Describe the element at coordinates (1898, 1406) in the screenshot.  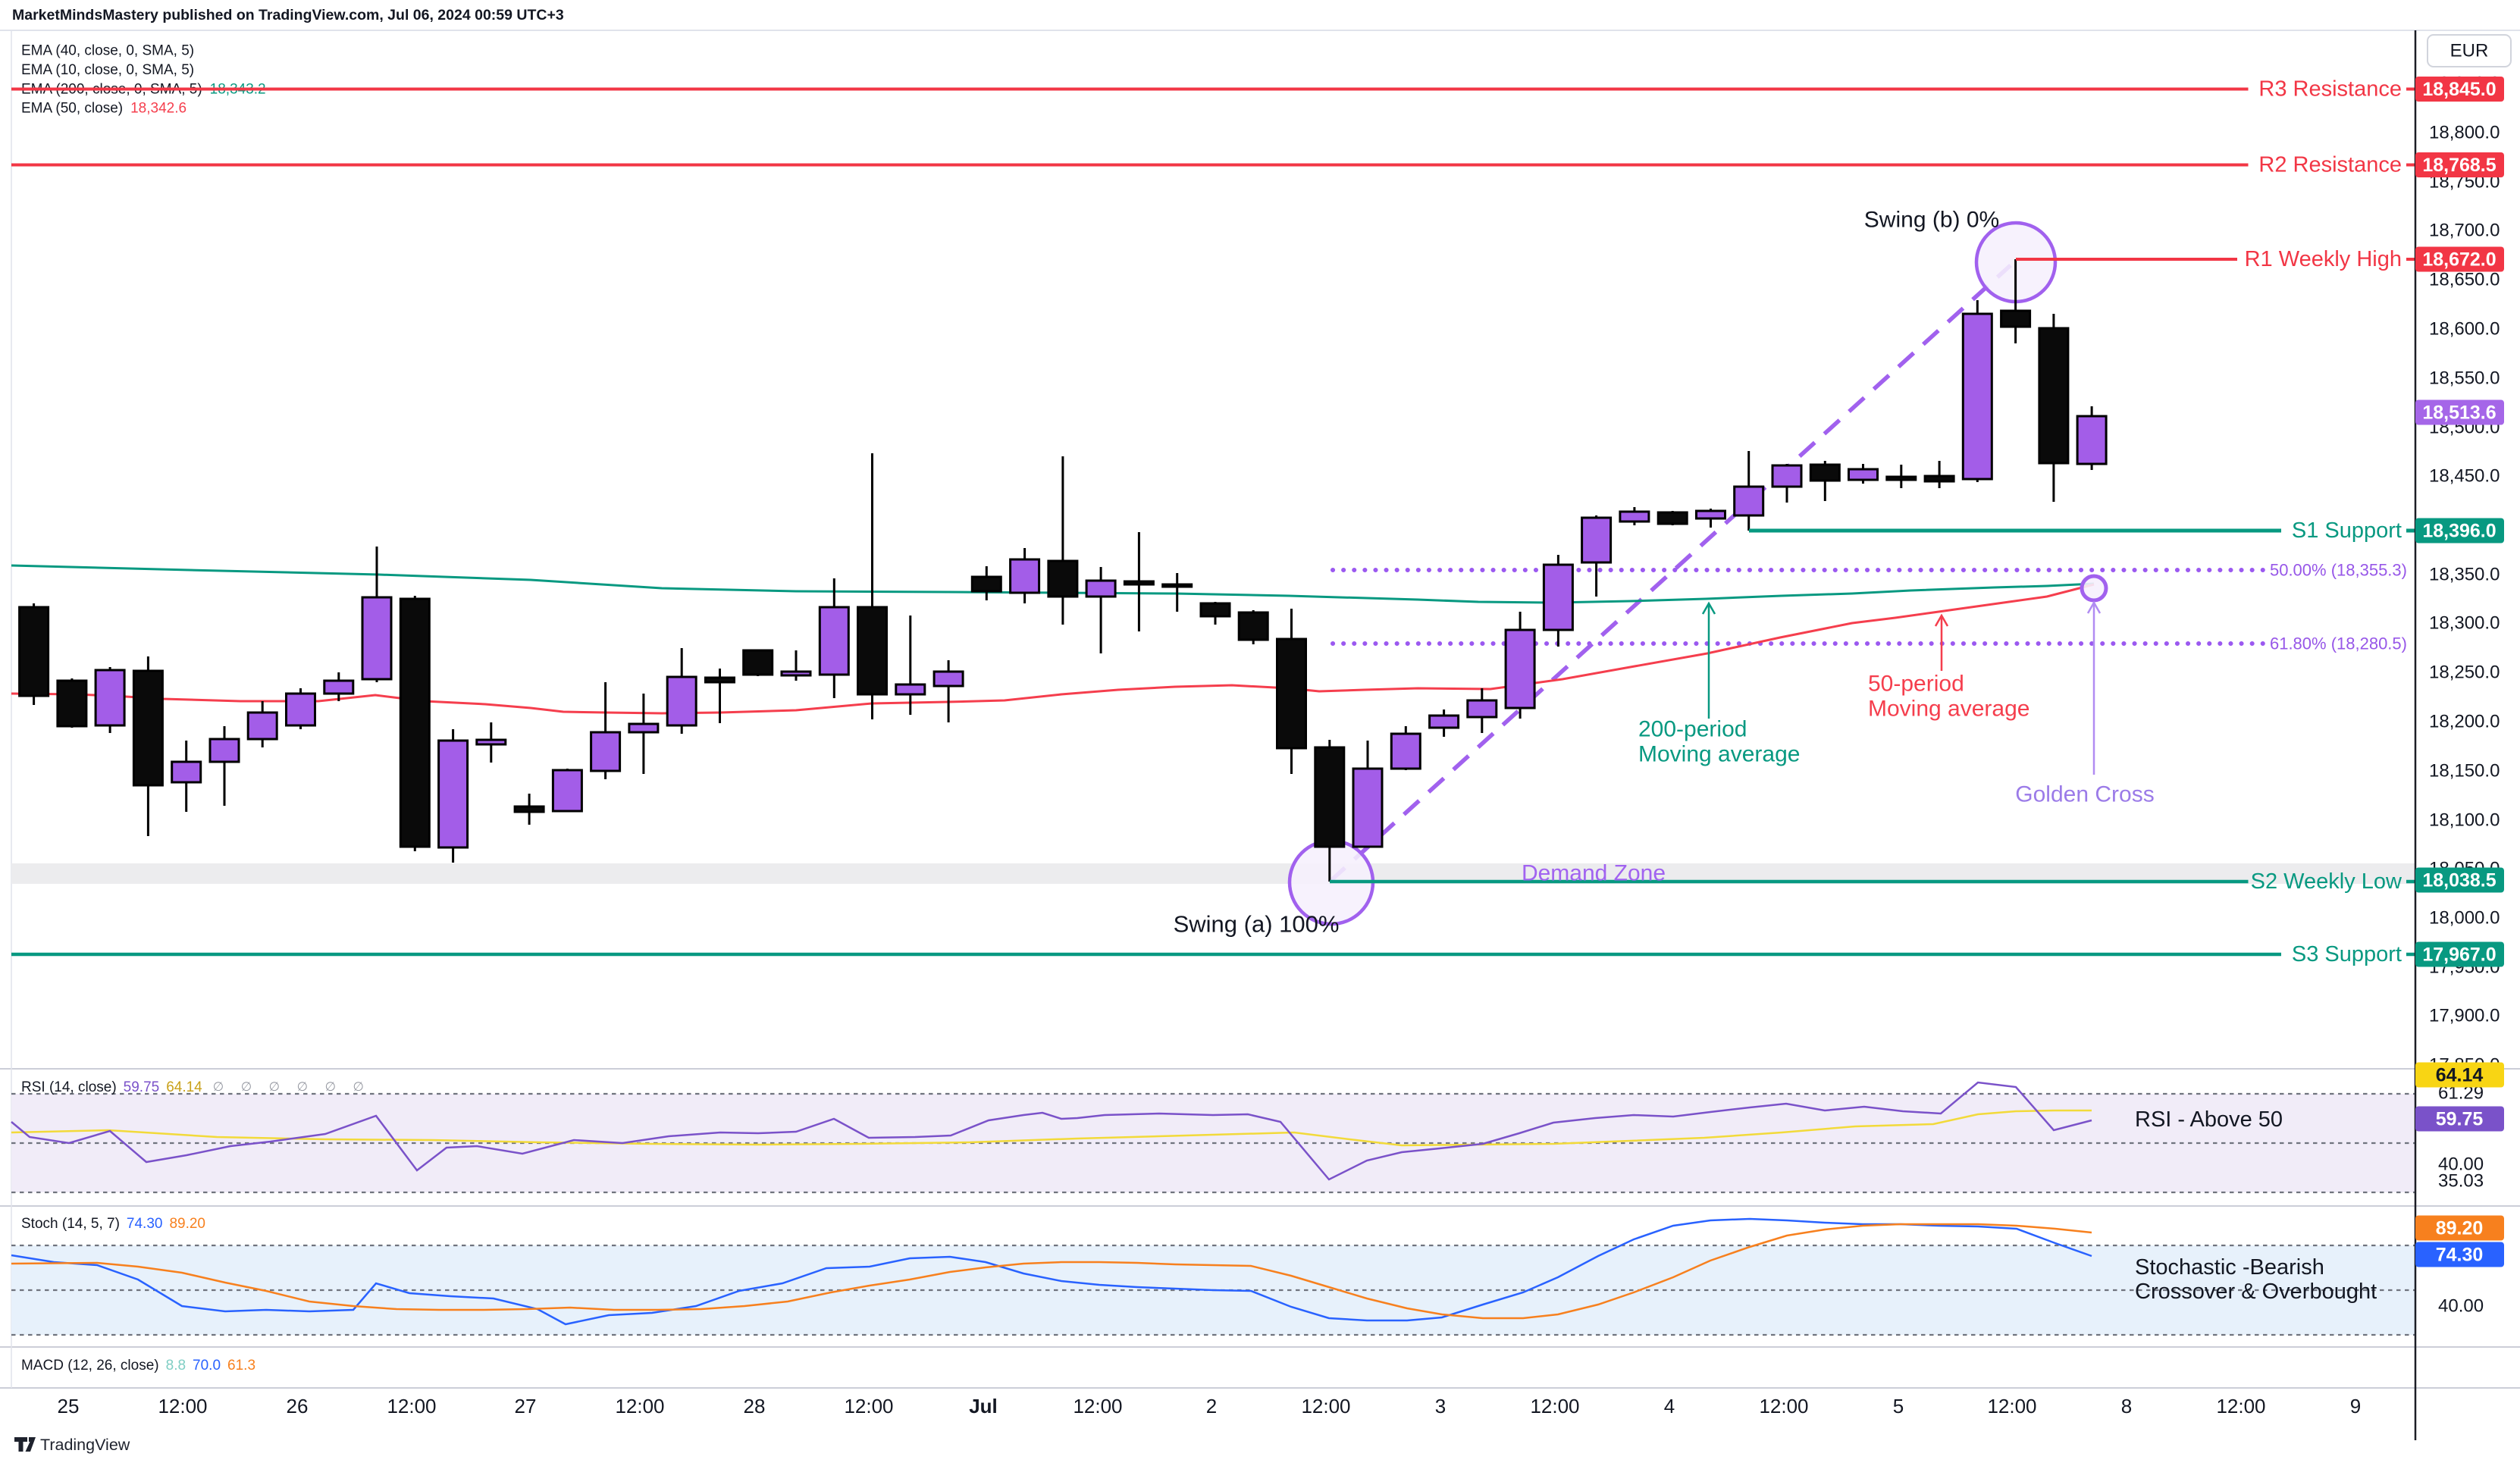
I see `svg-text: 5` at that location.